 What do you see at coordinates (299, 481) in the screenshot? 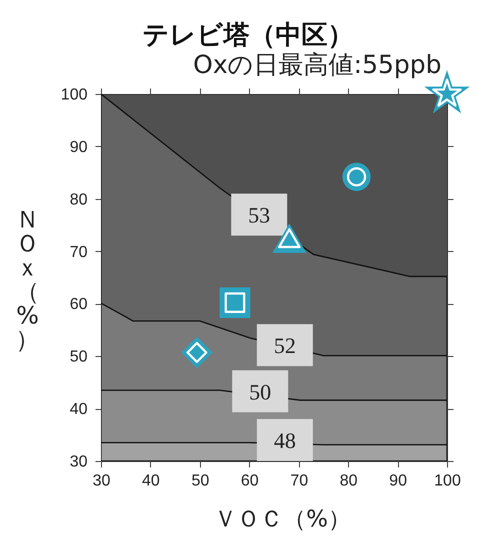
I see `x-tick-label: 70` at bounding box center [299, 481].